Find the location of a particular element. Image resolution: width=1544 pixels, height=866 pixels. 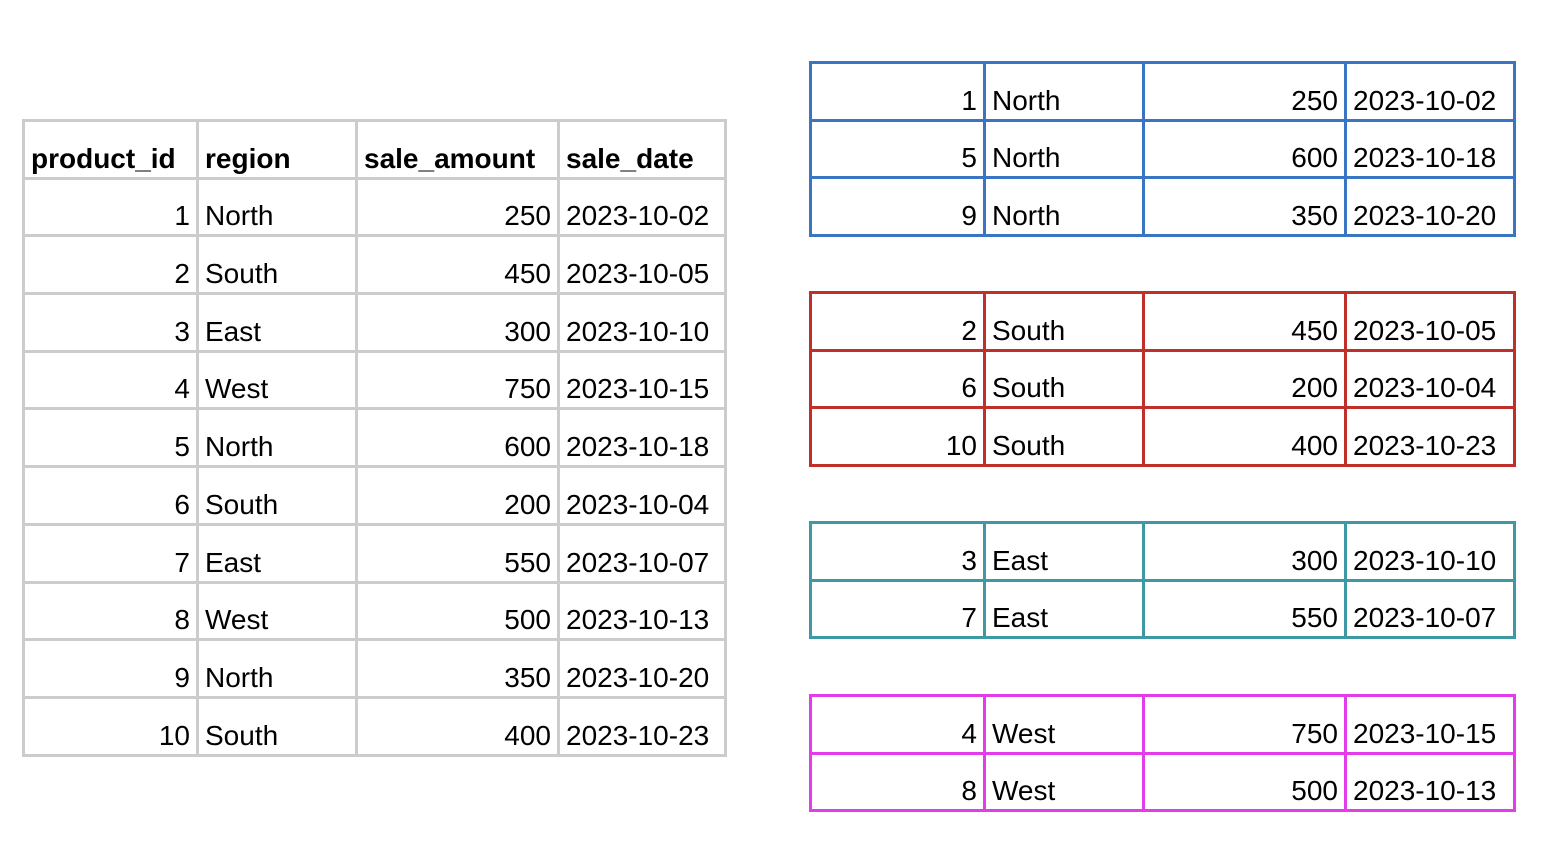

group-table-body: 3 East 300 2023-10-10 7 East 550 2023-10-07 is located at coordinates (1162, 580).